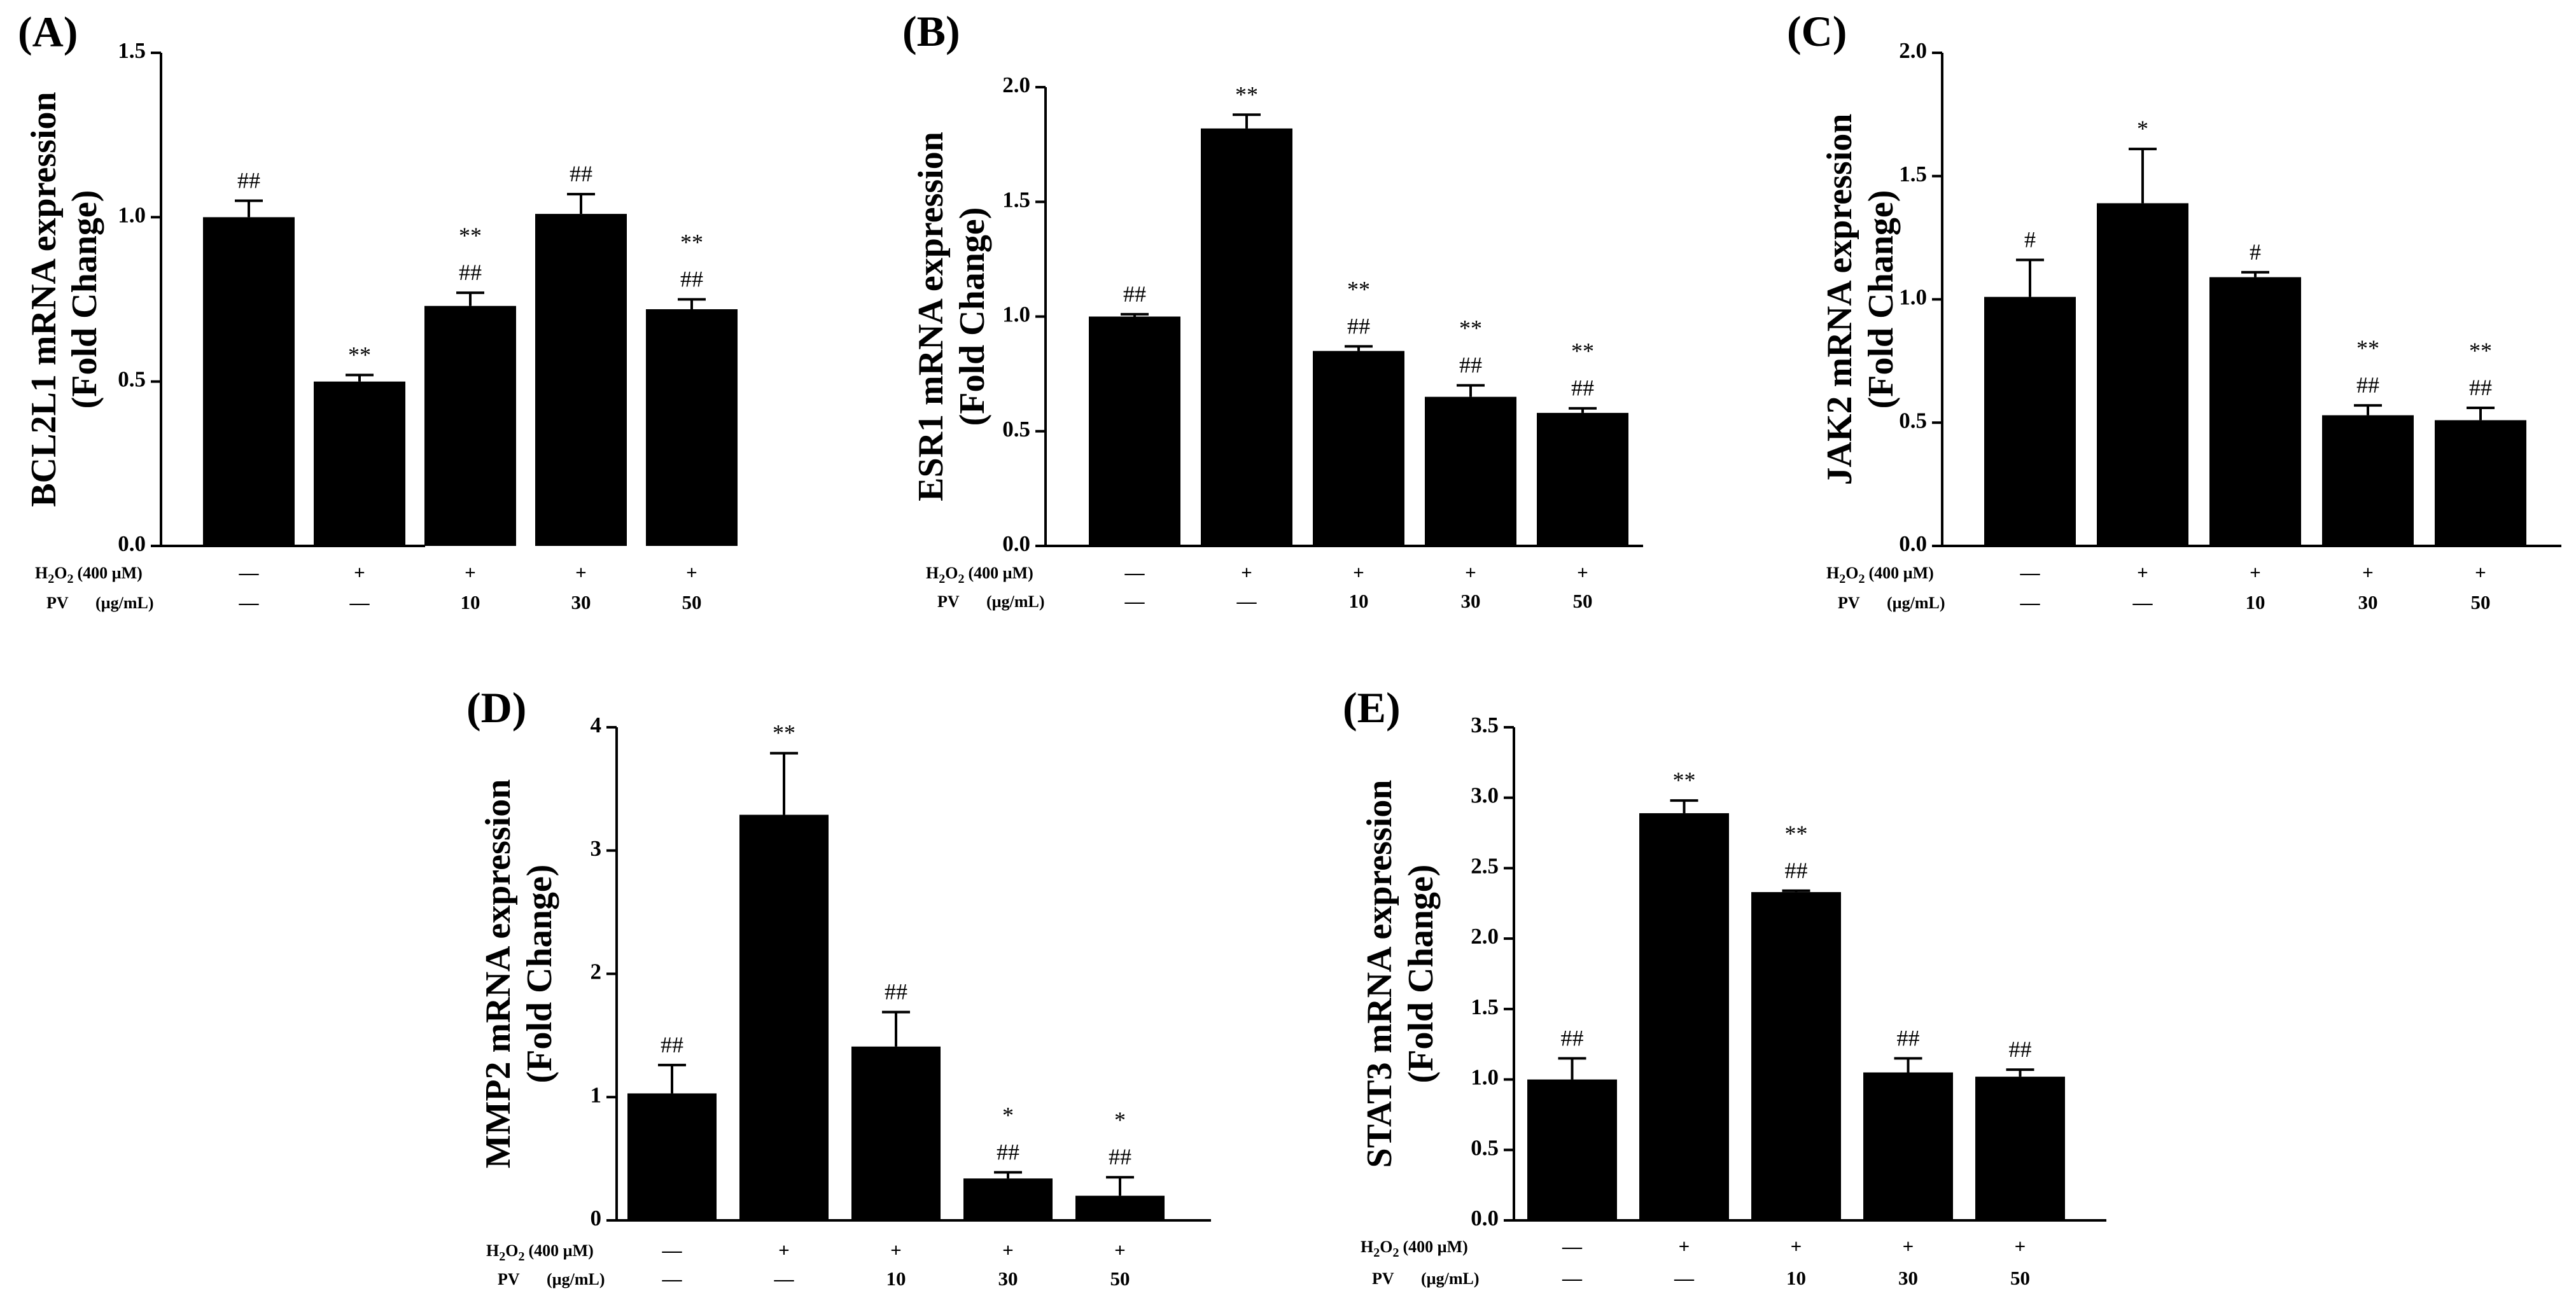 This screenshot has width=2576, height=1305. I want to click on y-tick-label: 1.0, so click(1016, 314).